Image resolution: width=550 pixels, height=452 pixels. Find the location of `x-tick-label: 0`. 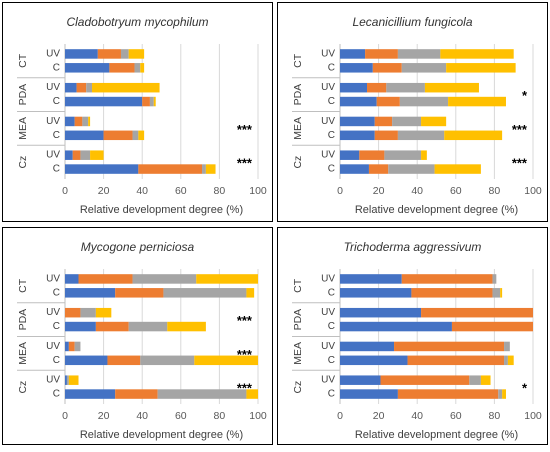

x-tick-label: 0 is located at coordinates (65, 191).